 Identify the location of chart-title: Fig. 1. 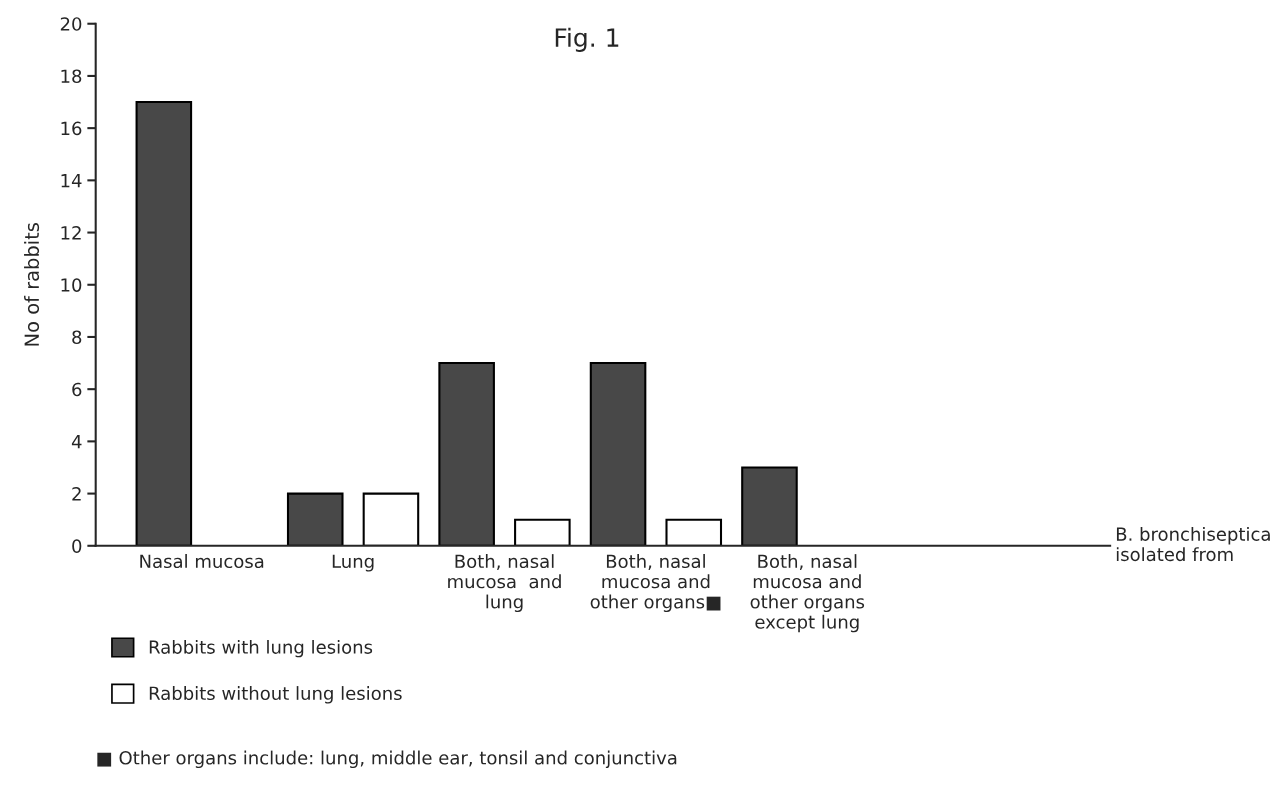
(587, 39).